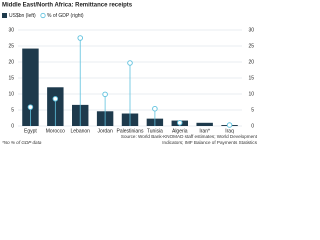 Image resolution: width=320 pixels, height=240 pixels. I want to click on y2-tick-label: 0, so click(252, 126).